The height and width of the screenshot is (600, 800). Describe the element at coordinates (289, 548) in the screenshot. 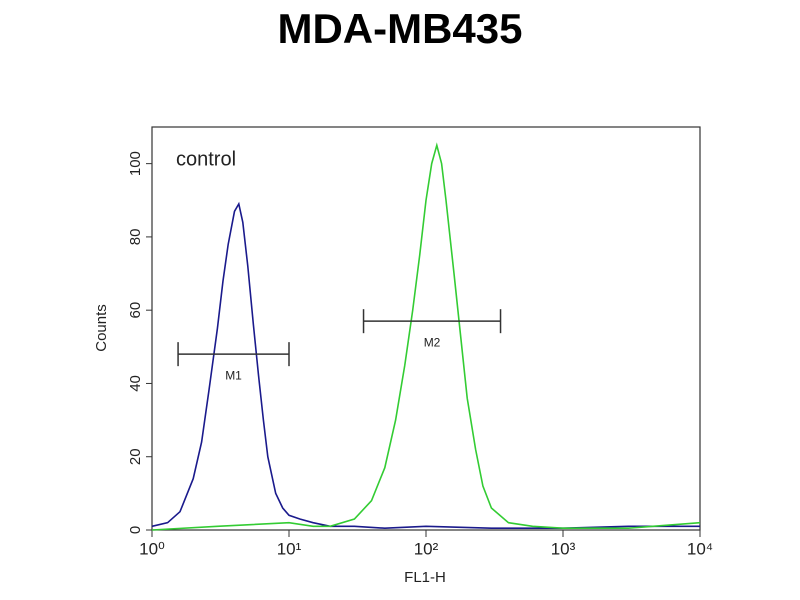

I see `x-tick-label: 10¹` at that location.